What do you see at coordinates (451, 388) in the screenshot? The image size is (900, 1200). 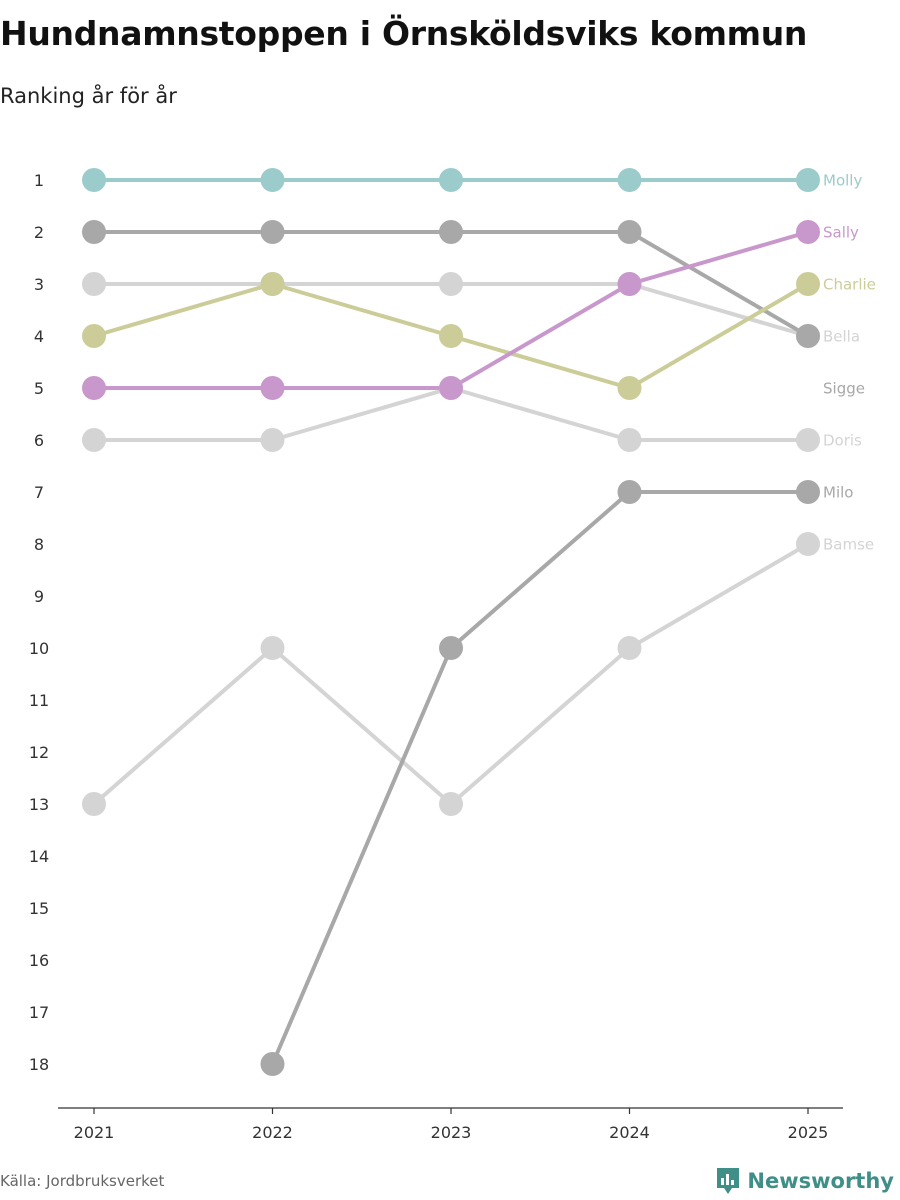 I see `point-sally-2023` at bounding box center [451, 388].